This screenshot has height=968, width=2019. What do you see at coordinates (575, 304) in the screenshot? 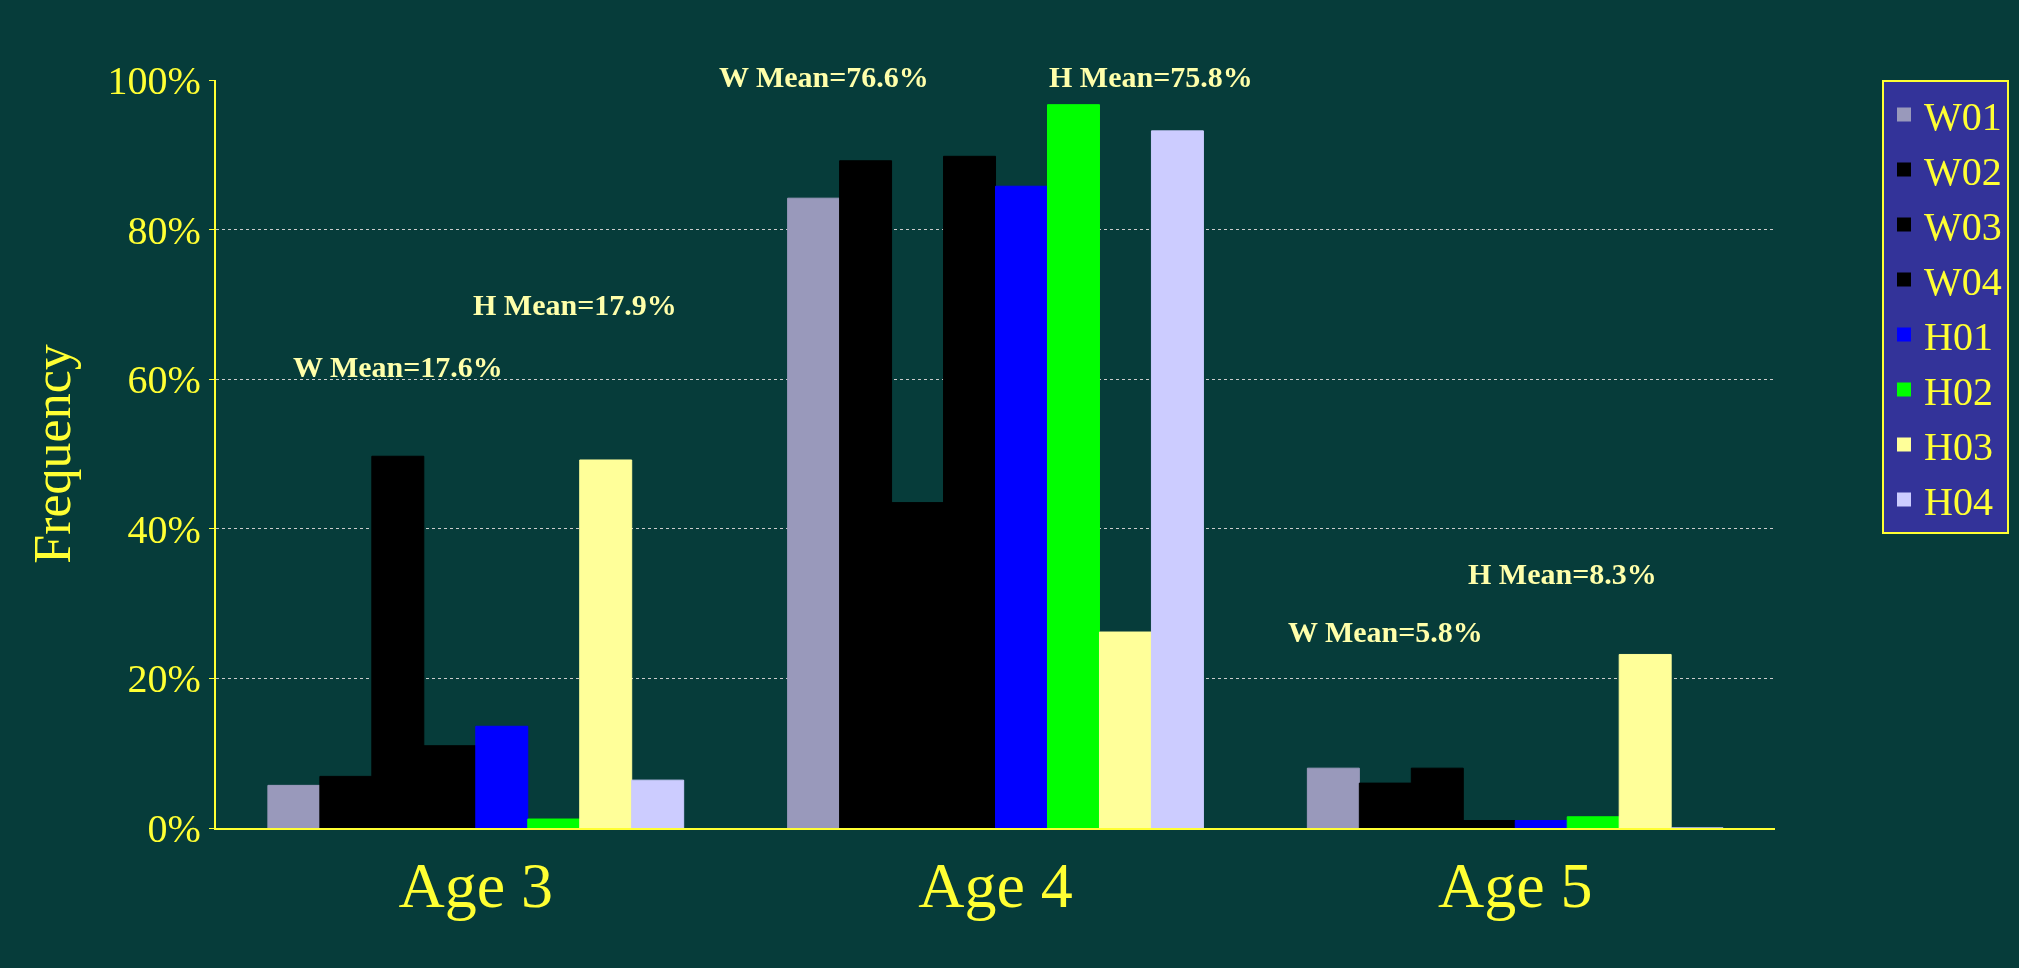
I see `annotation: H Mean=17.9%` at bounding box center [575, 304].